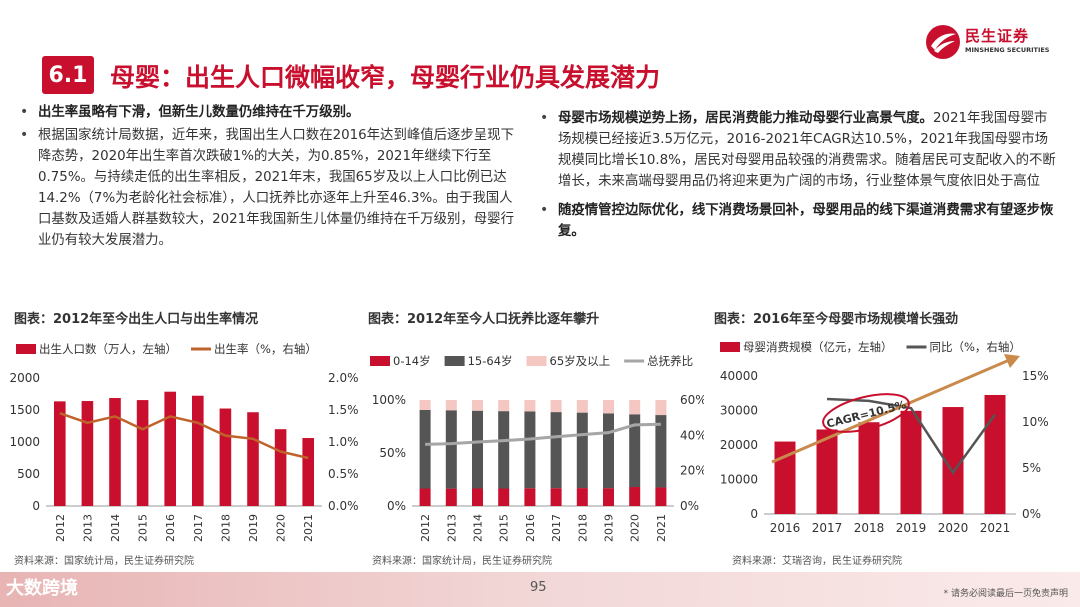 The width and height of the screenshot is (1080, 607). Describe the element at coordinates (490, 361) in the screenshot. I see `legend-label: 15-64岁` at that location.